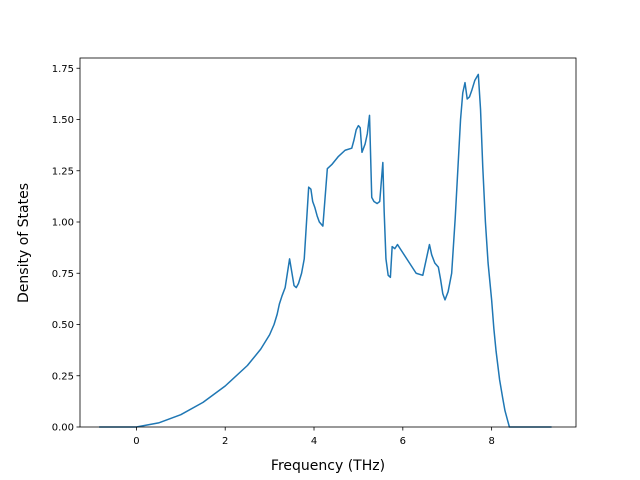 Image resolution: width=640 pixels, height=480 pixels. Describe the element at coordinates (63, 171) in the screenshot. I see `y-tick-label: 1.25` at that location.